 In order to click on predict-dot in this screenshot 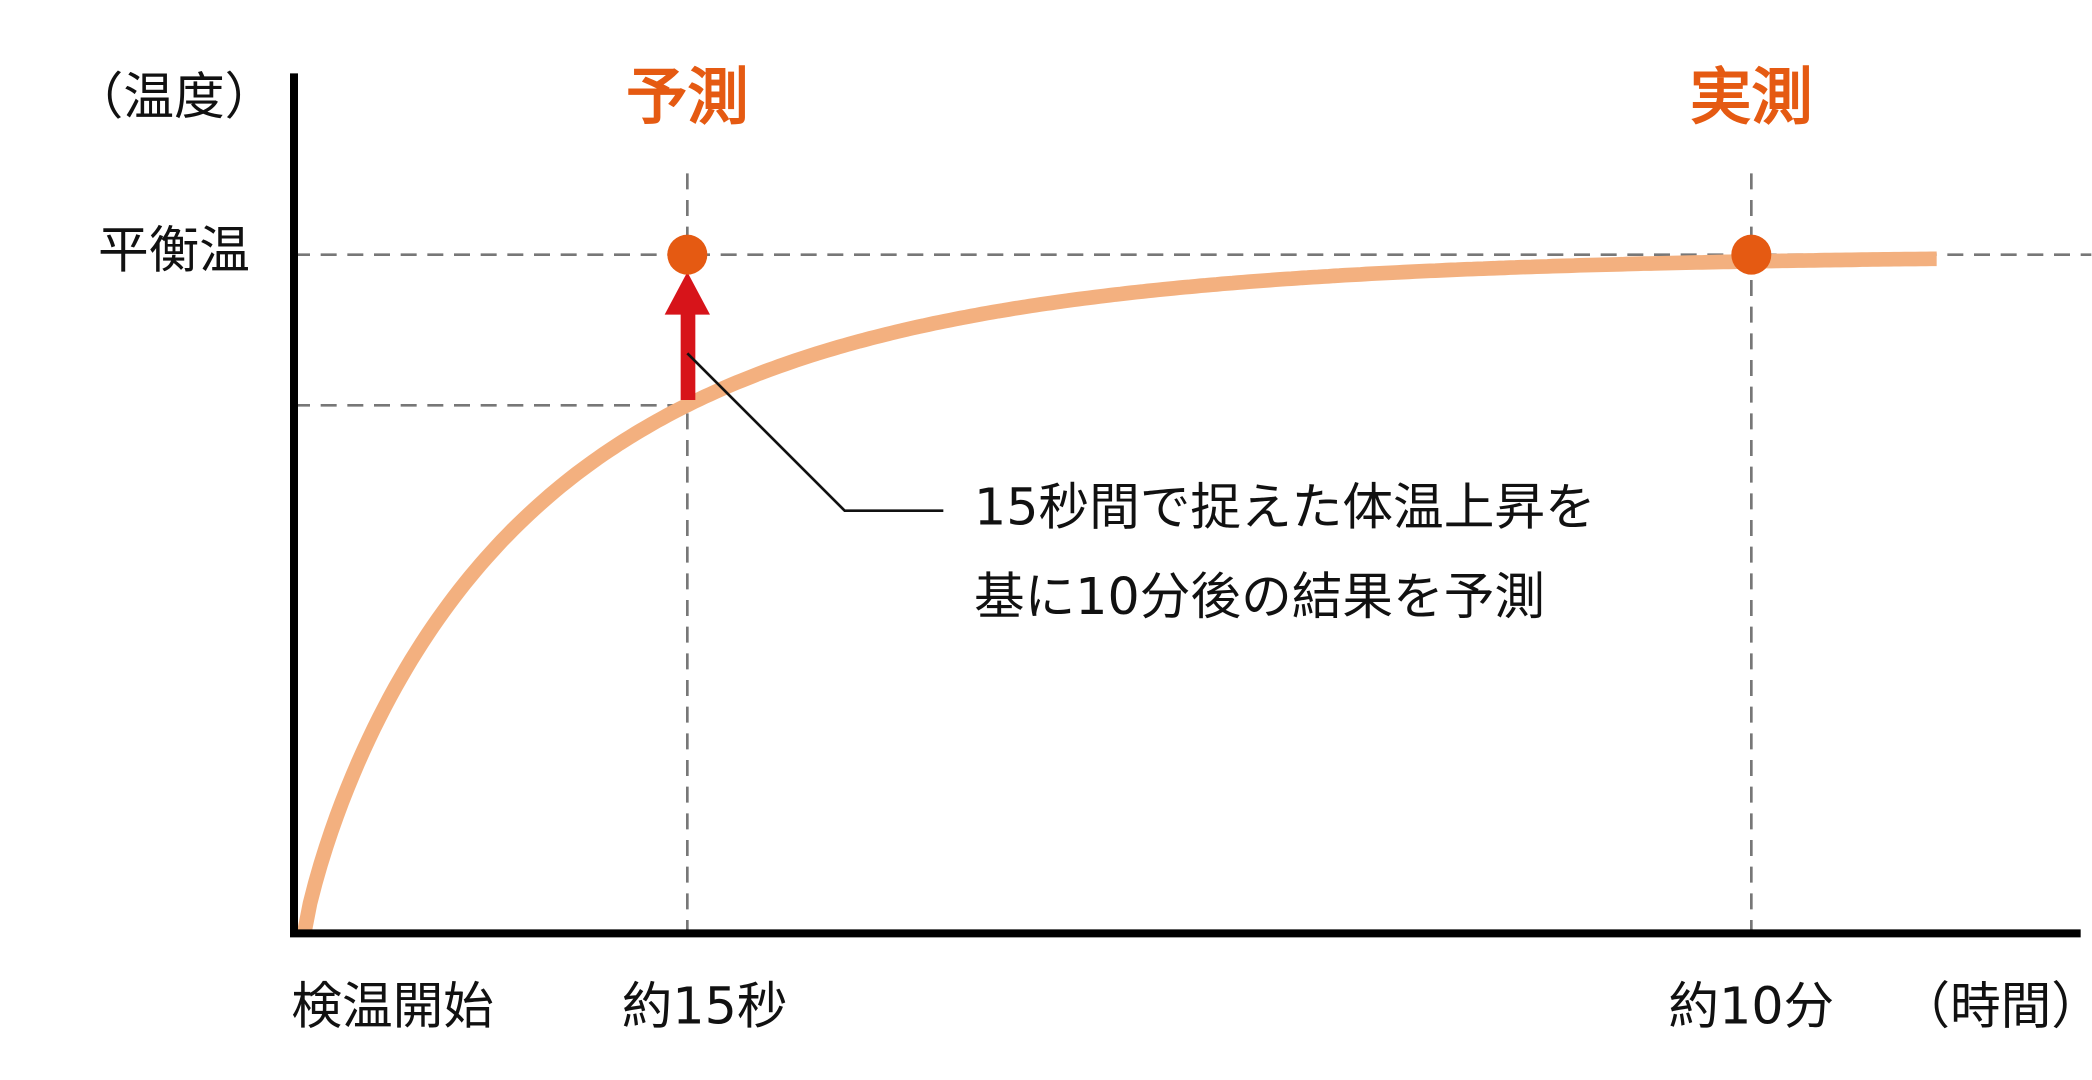, I will do `click(687, 254)`.